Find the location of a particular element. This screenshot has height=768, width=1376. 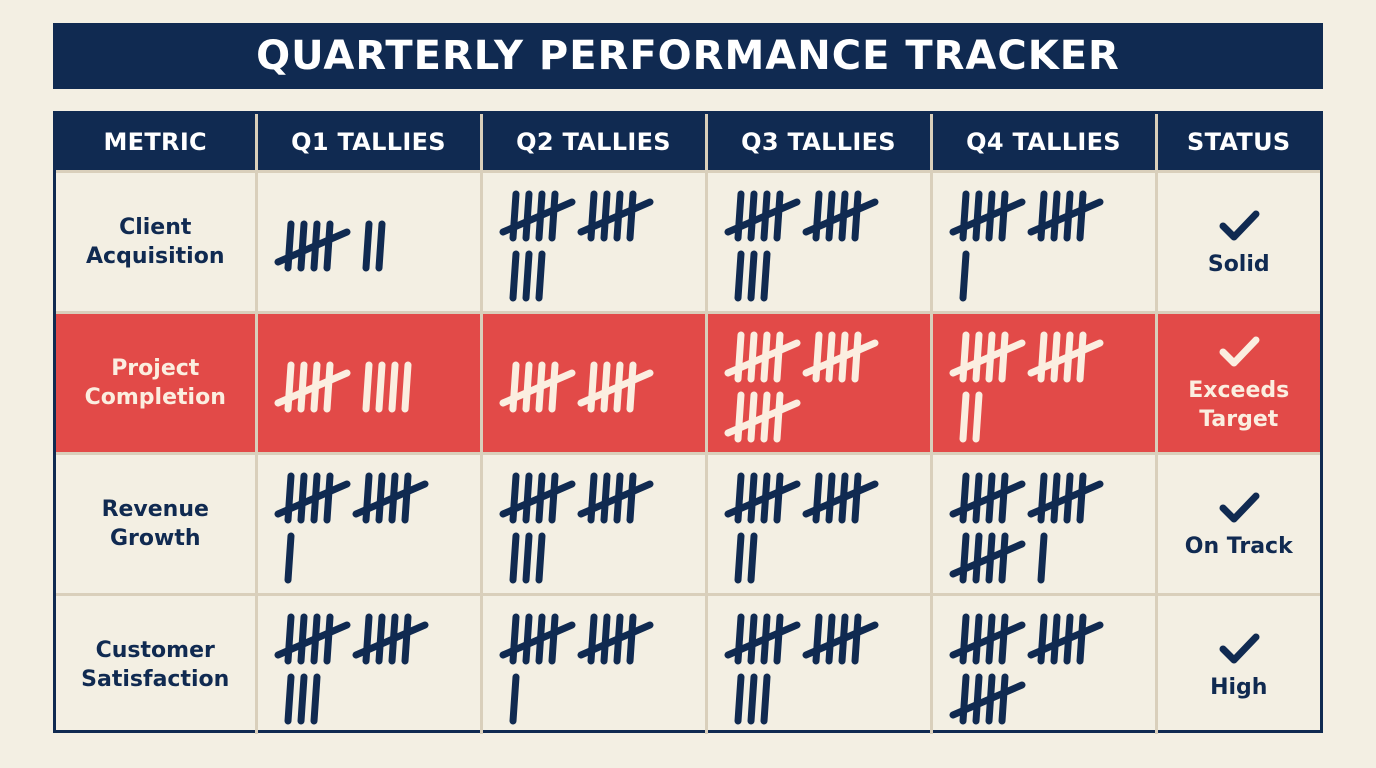

status-label: Solid is located at coordinates (1238, 264).